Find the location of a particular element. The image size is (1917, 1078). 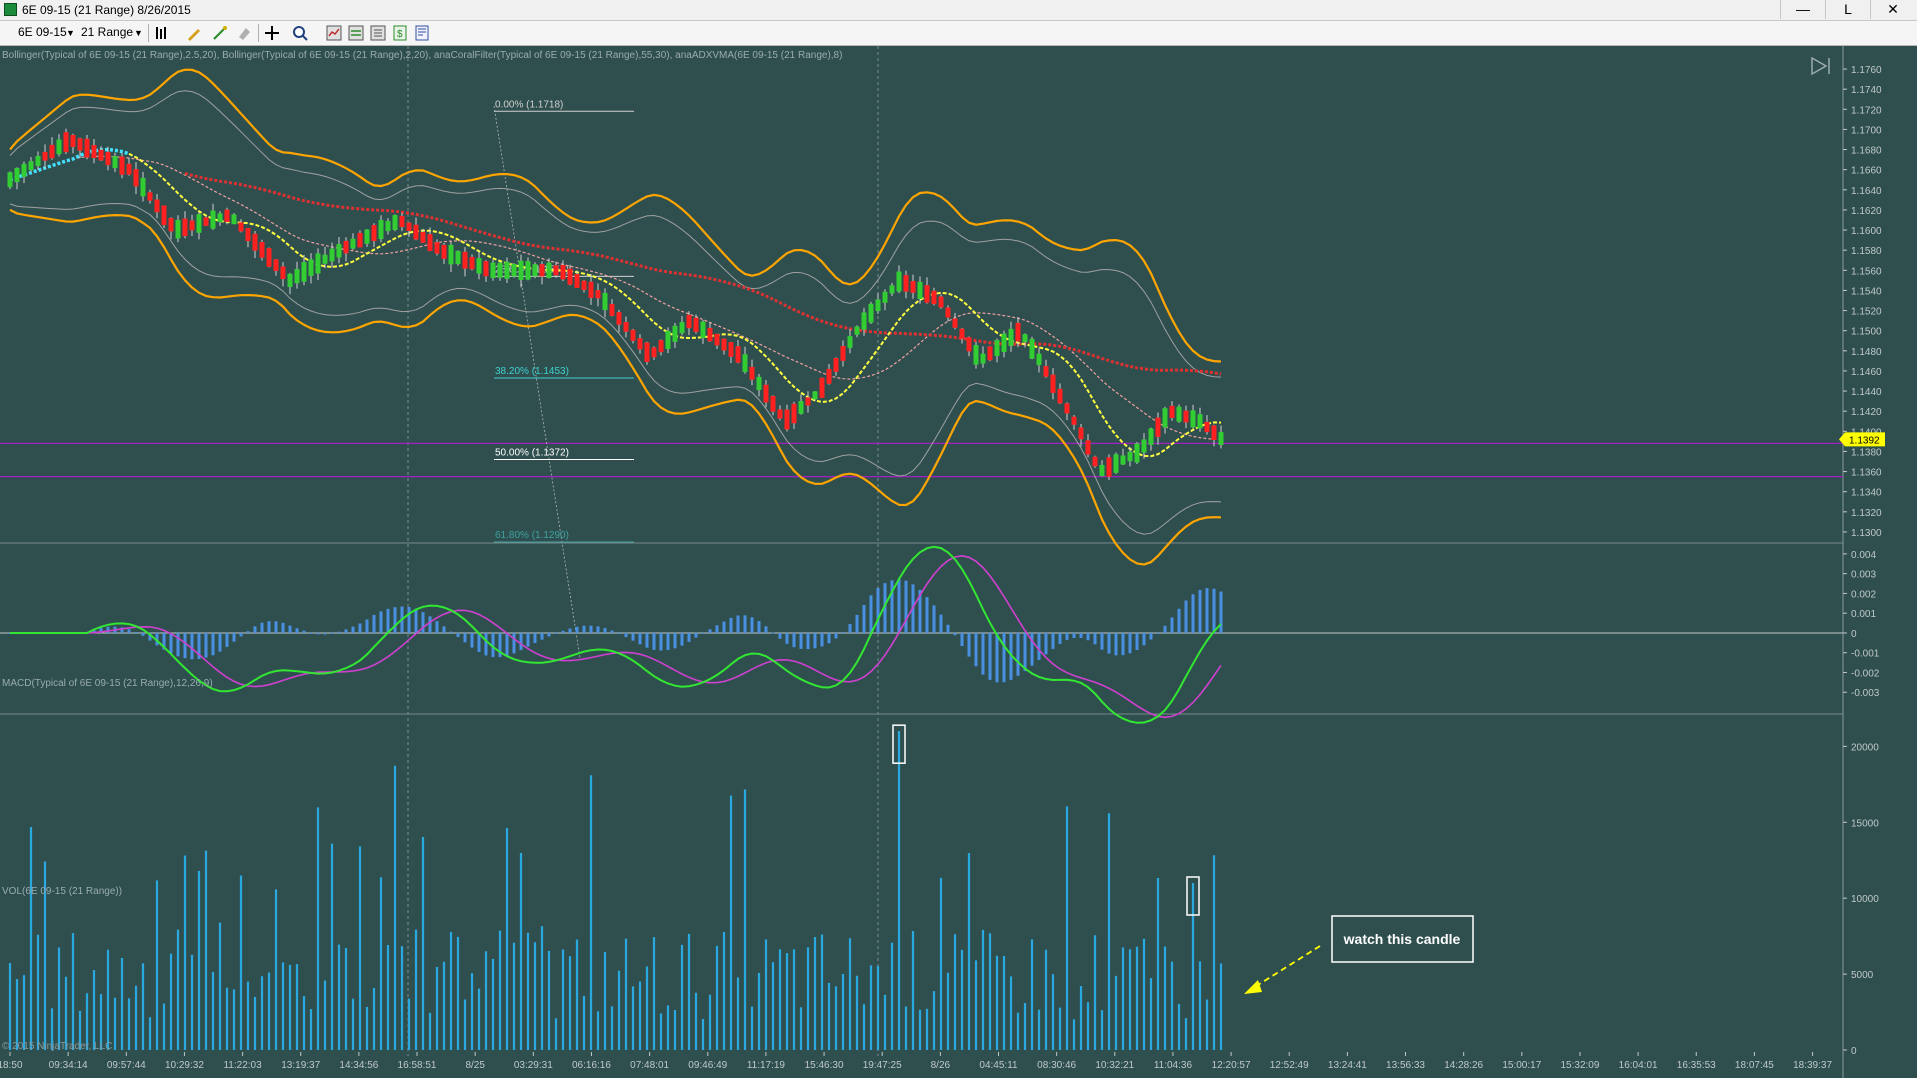

macd-tick-label: 0.004 is located at coordinates (1863, 555).